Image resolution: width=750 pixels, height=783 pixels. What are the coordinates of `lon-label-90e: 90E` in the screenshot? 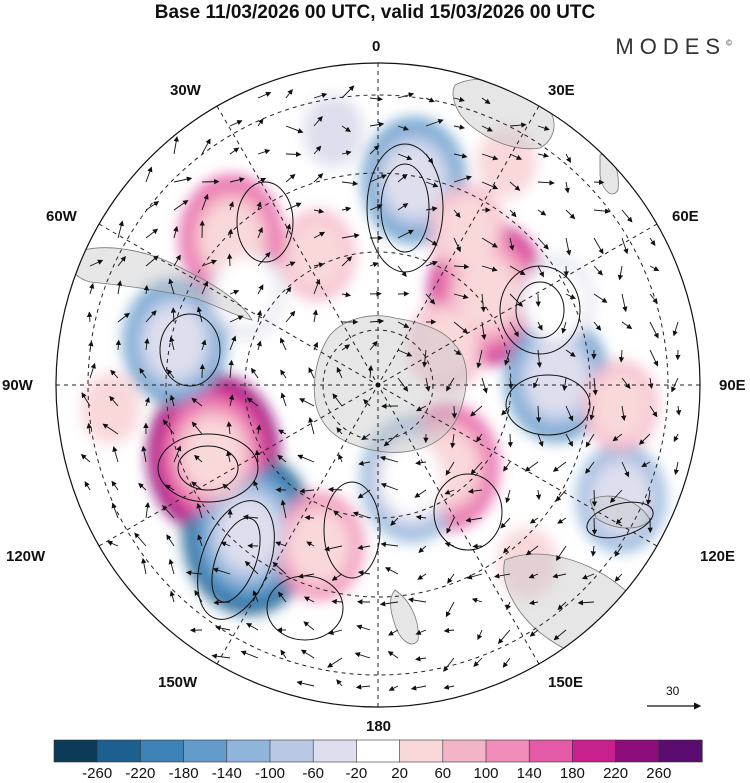 It's located at (732, 385).